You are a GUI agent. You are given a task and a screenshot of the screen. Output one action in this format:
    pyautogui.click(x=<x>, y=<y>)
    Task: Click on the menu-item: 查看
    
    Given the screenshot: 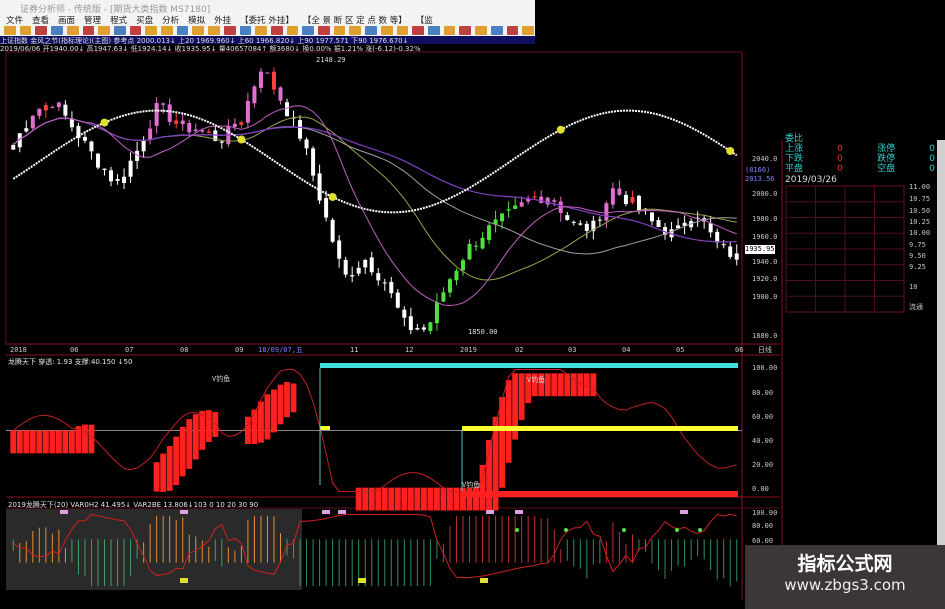 What is the action you would take?
    pyautogui.click(x=41, y=21)
    